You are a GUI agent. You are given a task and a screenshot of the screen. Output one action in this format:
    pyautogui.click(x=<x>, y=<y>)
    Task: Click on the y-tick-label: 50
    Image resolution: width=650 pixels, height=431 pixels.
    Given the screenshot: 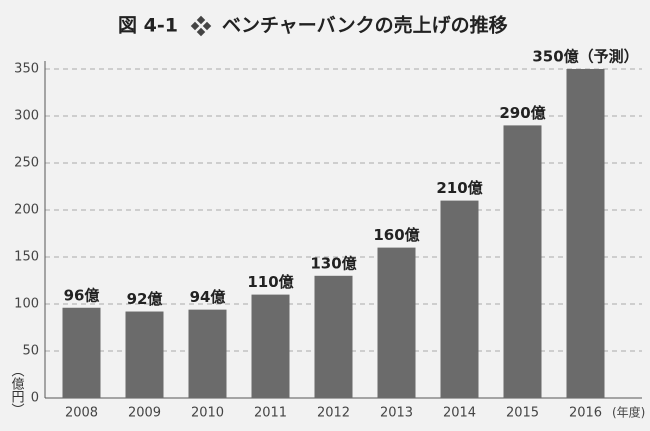 What is the action you would take?
    pyautogui.click(x=30, y=351)
    